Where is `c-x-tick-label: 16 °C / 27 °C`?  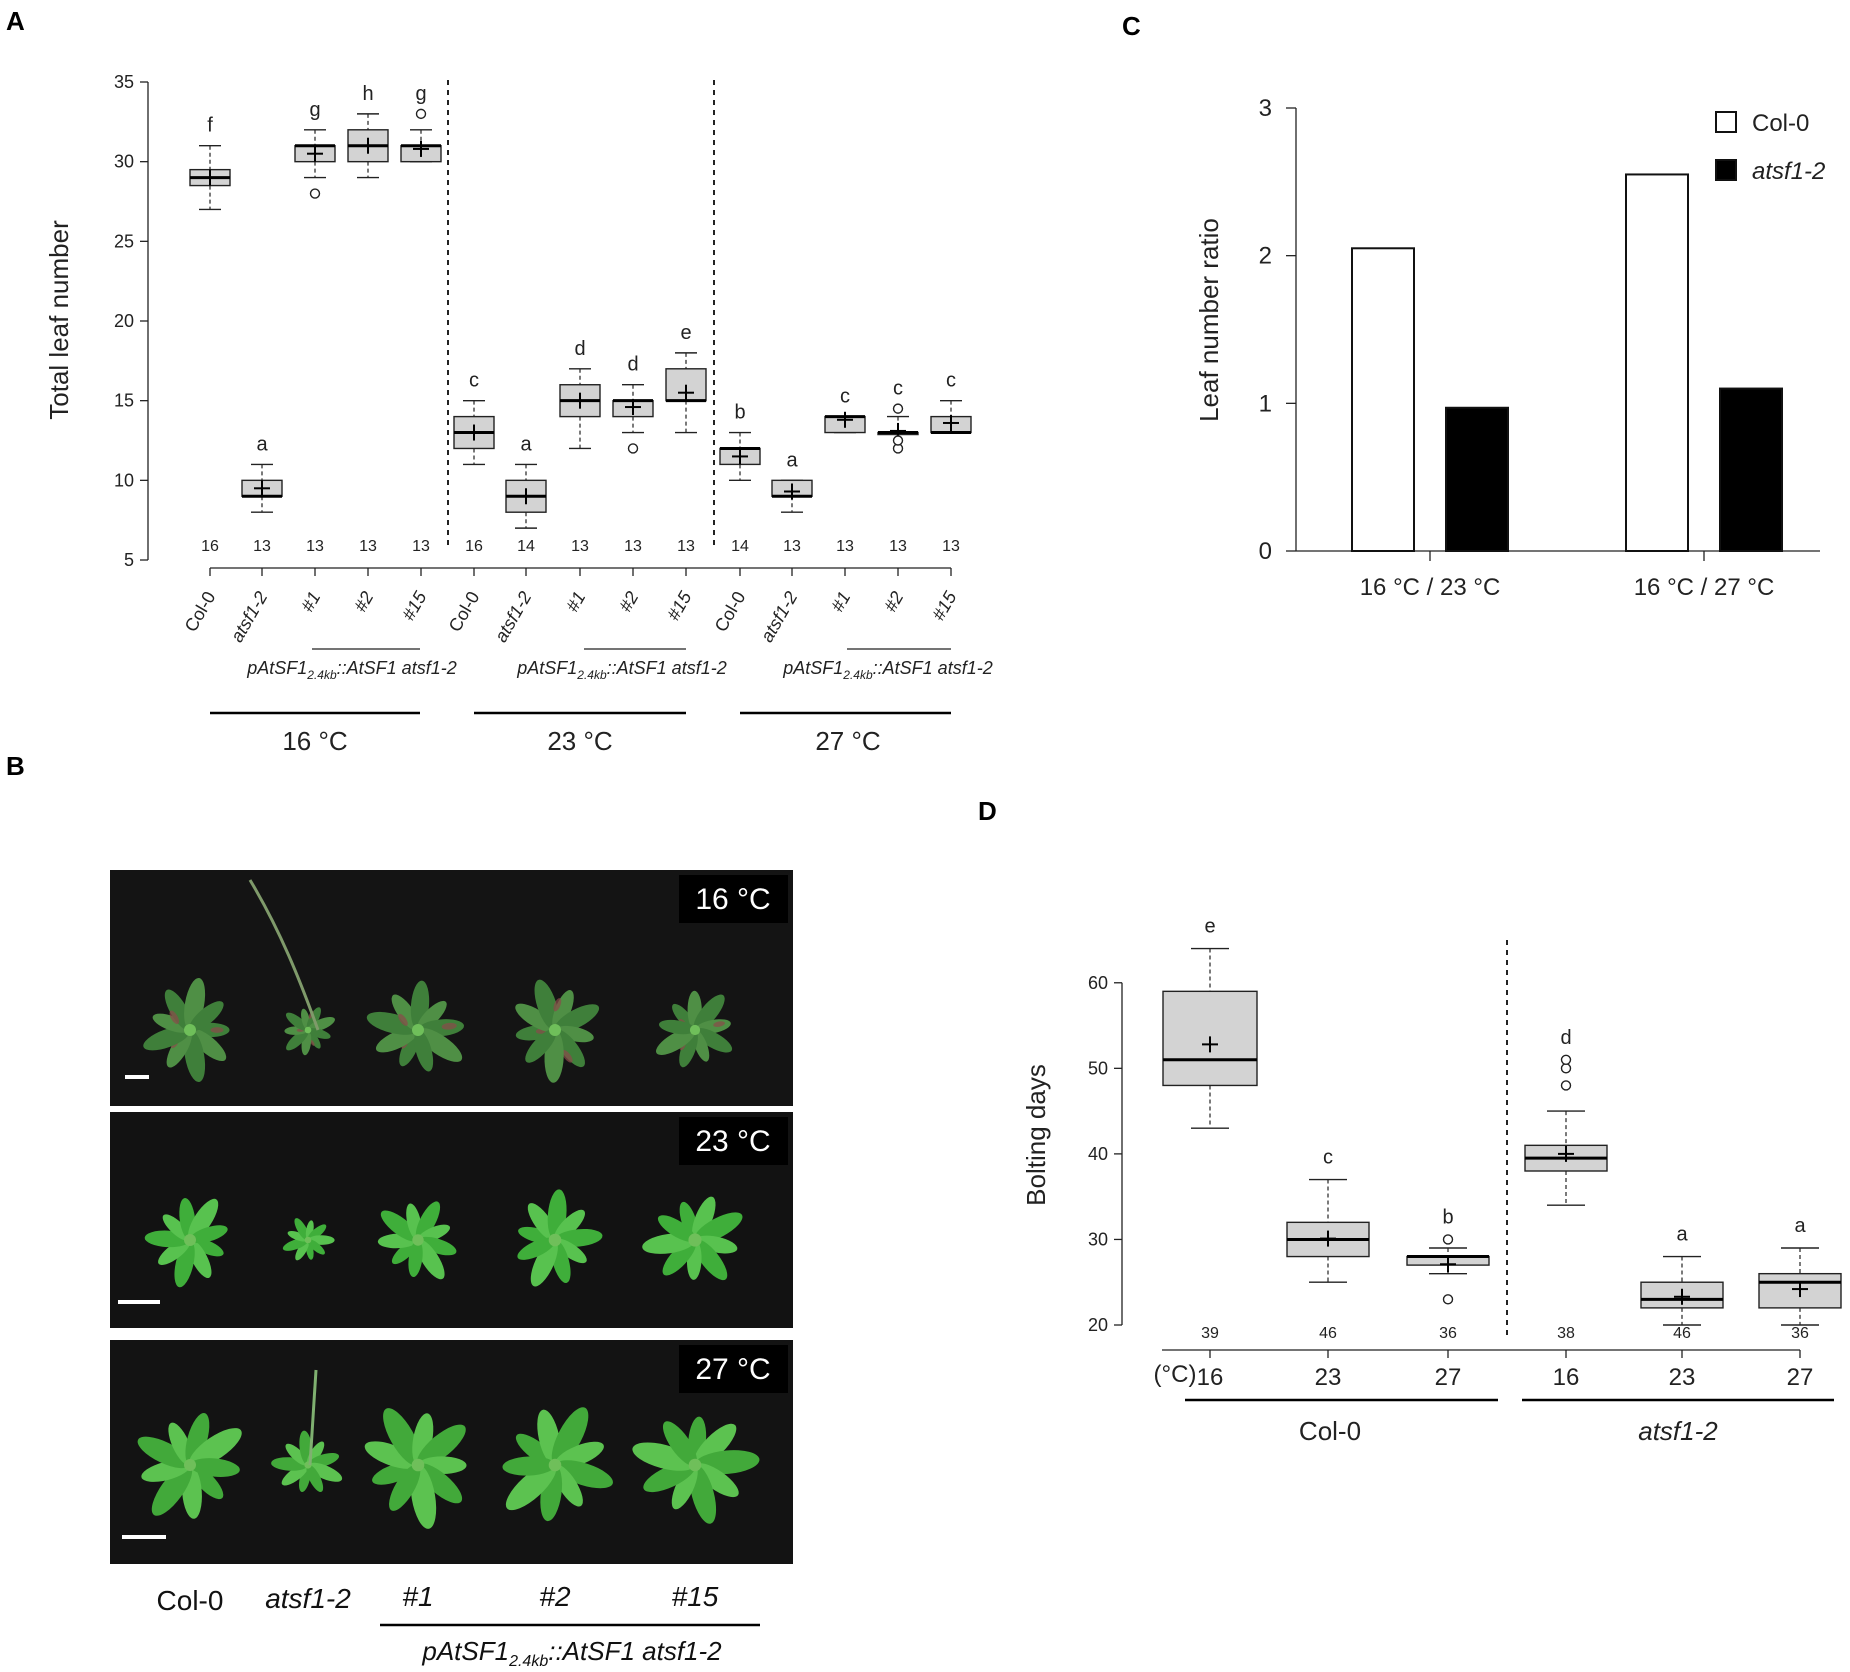
c-x-tick-label: 16 °C / 27 °C is located at coordinates (1704, 587).